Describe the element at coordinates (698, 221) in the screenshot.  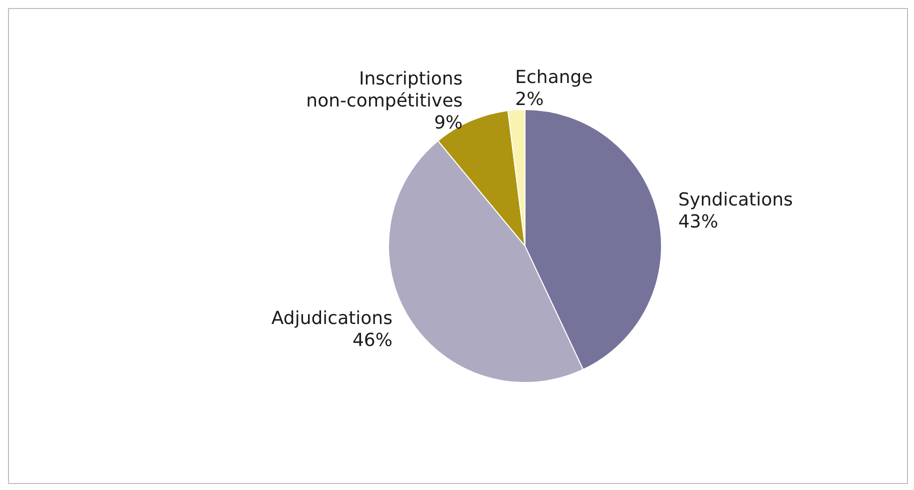
I see `data-label: 43%` at that location.